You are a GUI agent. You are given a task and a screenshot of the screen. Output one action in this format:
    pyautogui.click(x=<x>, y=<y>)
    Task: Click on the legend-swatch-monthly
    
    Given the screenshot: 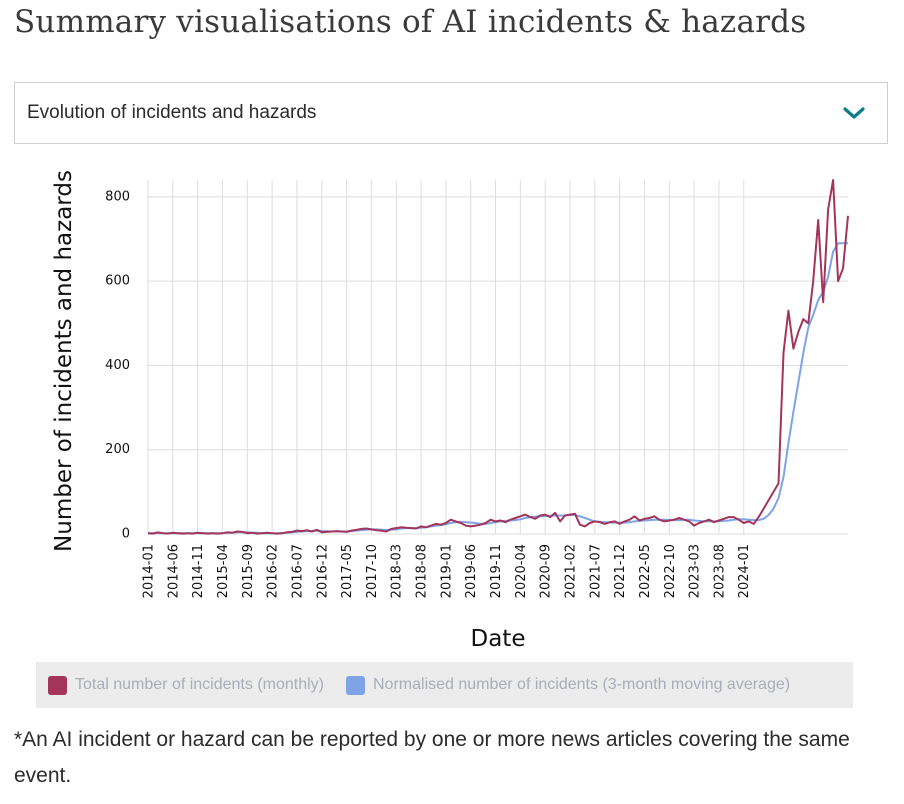 What is the action you would take?
    pyautogui.click(x=57, y=685)
    